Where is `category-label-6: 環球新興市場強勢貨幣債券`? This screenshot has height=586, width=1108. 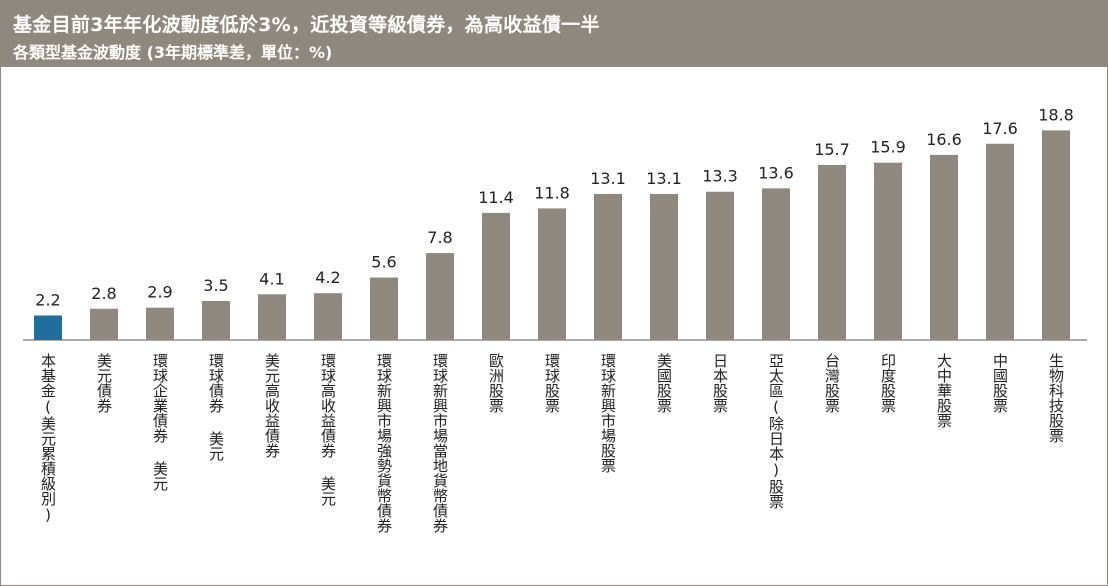 category-label-6: 環球新興市場強勢貨幣債券 is located at coordinates (384, 443).